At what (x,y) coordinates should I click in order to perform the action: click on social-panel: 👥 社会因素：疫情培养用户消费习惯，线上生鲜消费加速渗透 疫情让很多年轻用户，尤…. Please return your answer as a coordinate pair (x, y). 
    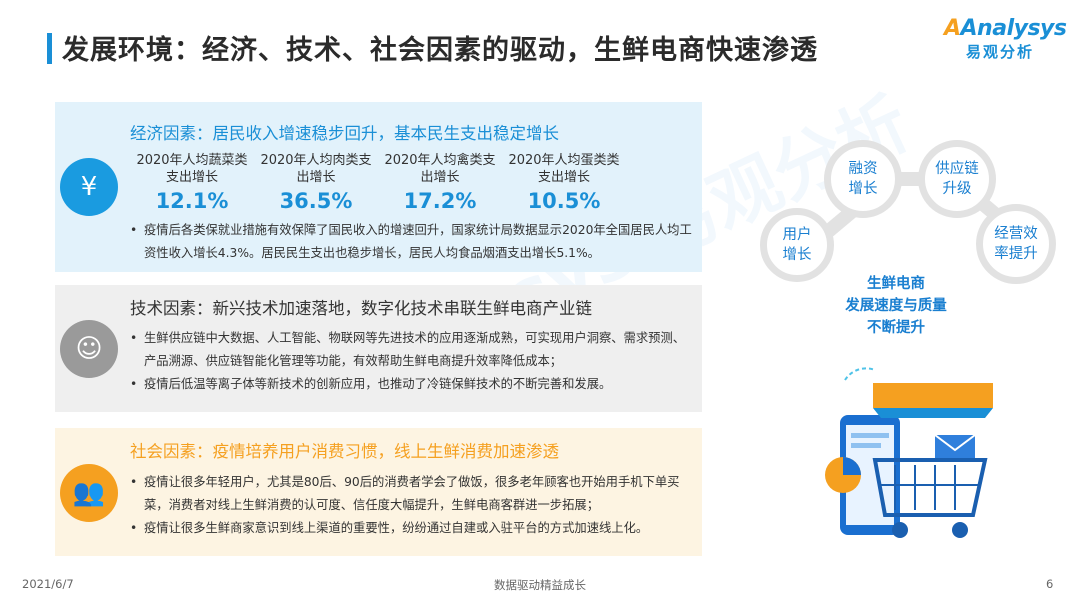
    Looking at the image, I should click on (378, 492).